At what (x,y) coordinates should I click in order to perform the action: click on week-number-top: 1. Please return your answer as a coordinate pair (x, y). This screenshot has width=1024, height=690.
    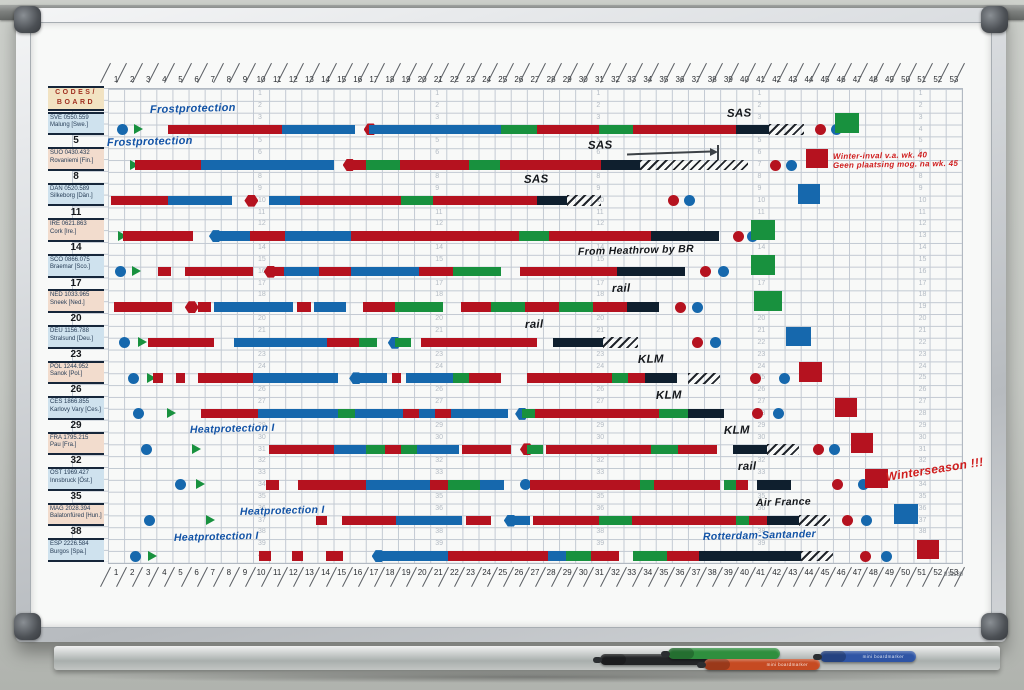
    Looking at the image, I should click on (116, 79).